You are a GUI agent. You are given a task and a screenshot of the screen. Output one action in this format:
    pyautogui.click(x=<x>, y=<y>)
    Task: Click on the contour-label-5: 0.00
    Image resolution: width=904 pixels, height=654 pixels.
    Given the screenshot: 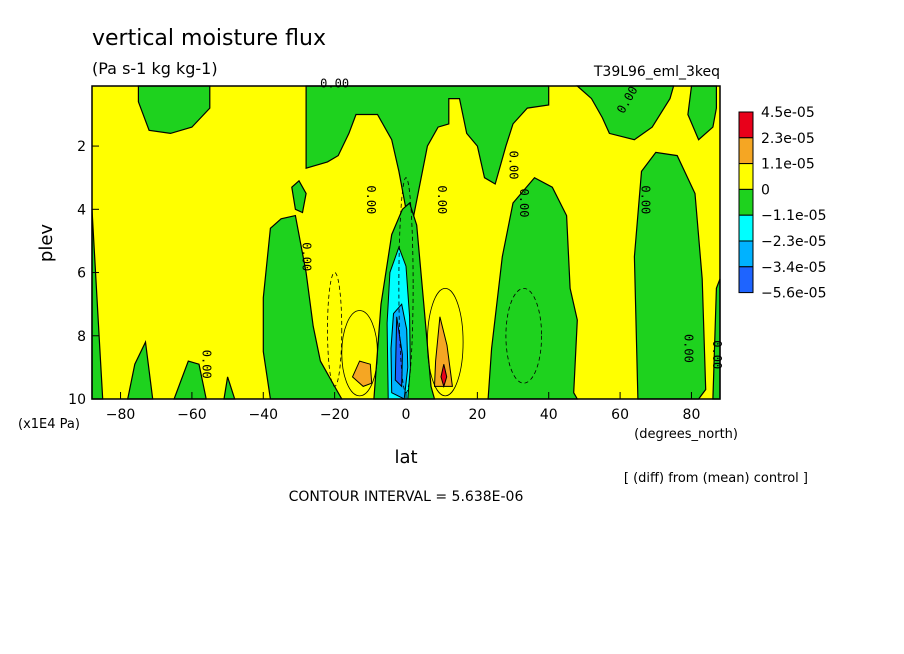 What is the action you would take?
    pyautogui.click(x=513, y=165)
    